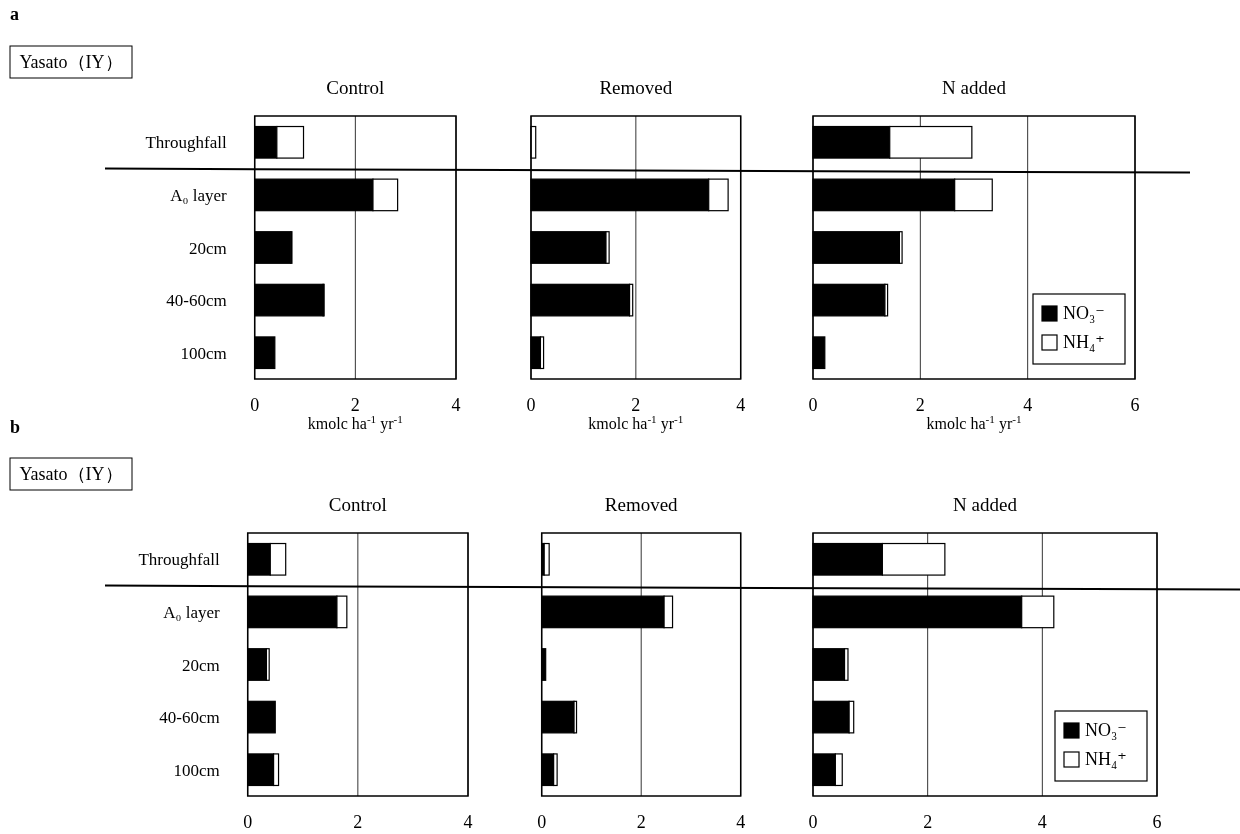 The width and height of the screenshot is (1240, 834). Describe the element at coordinates (14, 14) in the screenshot. I see `text: a` at that location.